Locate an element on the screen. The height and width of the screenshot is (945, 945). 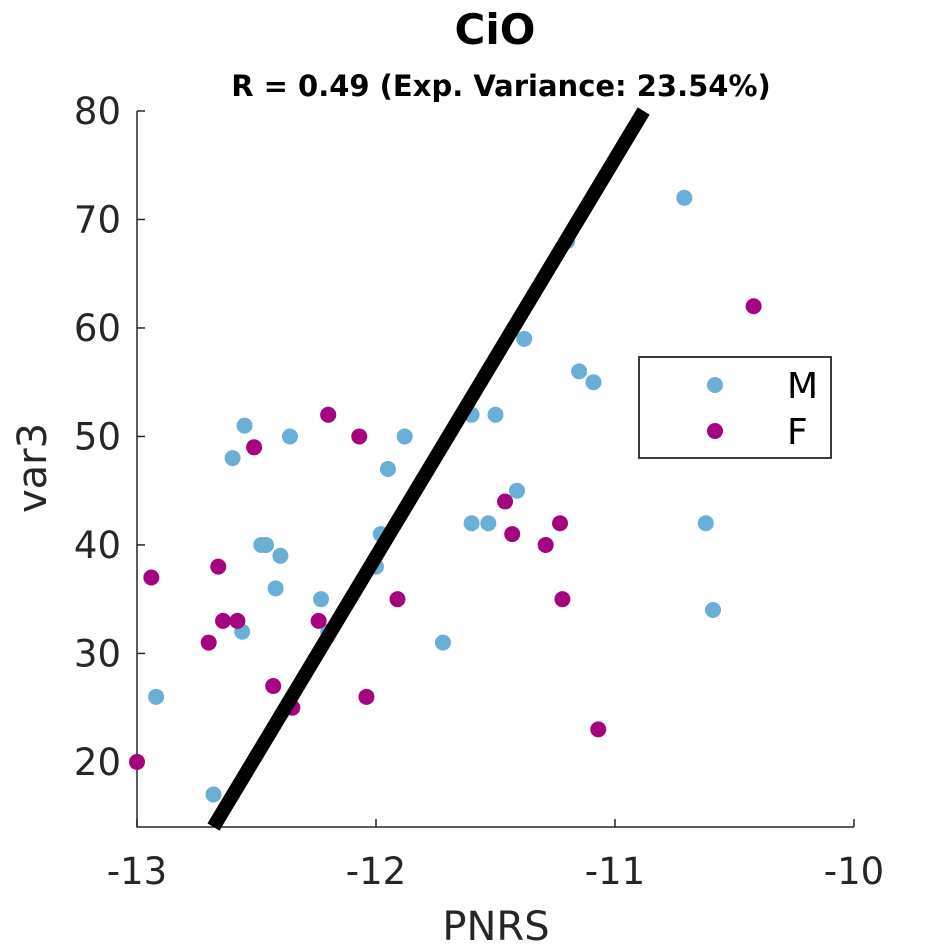
y-tick-label: 50 is located at coordinates (97, 436).